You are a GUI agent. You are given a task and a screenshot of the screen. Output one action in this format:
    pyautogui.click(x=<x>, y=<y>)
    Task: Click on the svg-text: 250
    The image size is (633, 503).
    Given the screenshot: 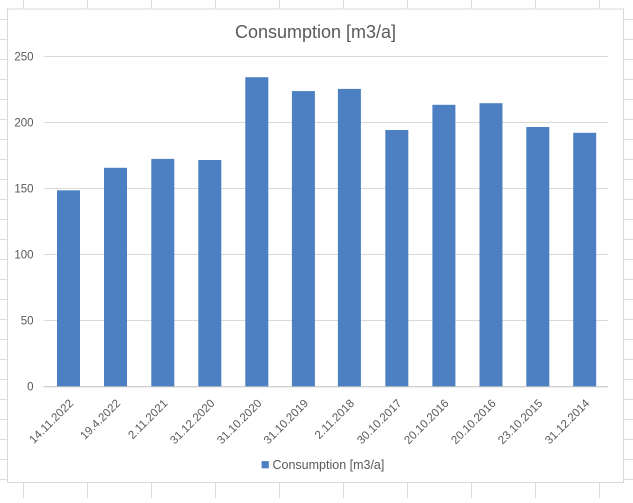 What is the action you would take?
    pyautogui.click(x=23, y=58)
    